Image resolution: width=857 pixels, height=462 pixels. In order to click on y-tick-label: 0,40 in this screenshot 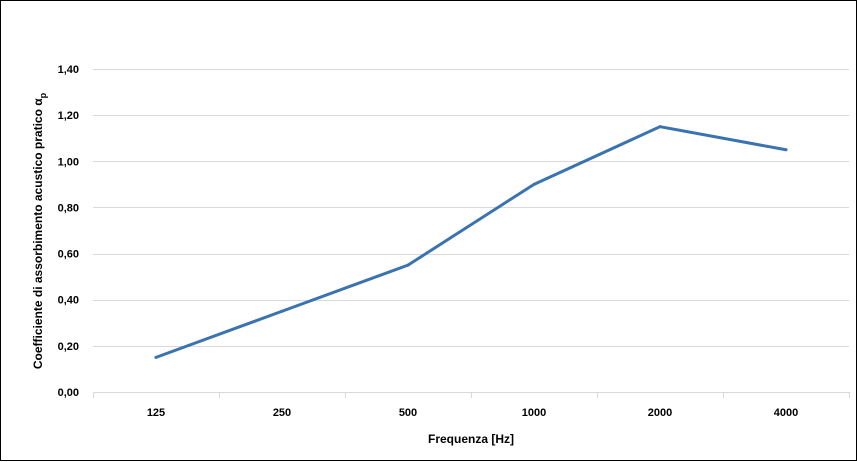, I will do `click(68, 301)`.